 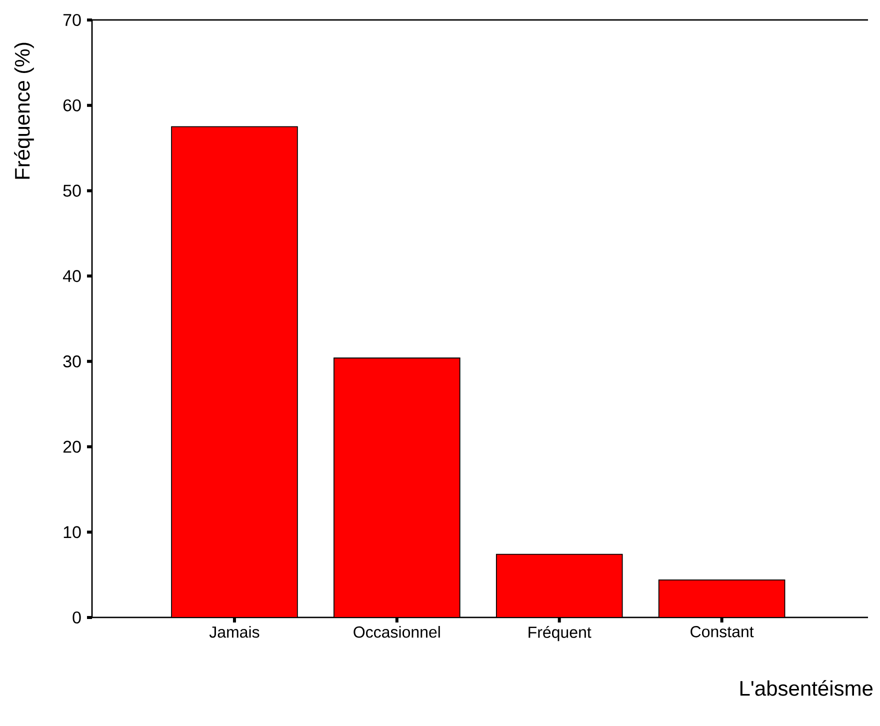 I want to click on y-tick-label: 0, so click(x=76, y=617).